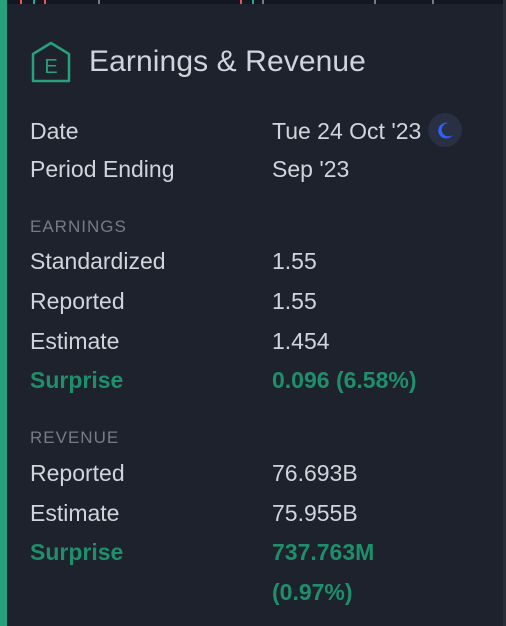  What do you see at coordinates (78, 226) in the screenshot?
I see `earnings-section-heading: EARNINGS` at bounding box center [78, 226].